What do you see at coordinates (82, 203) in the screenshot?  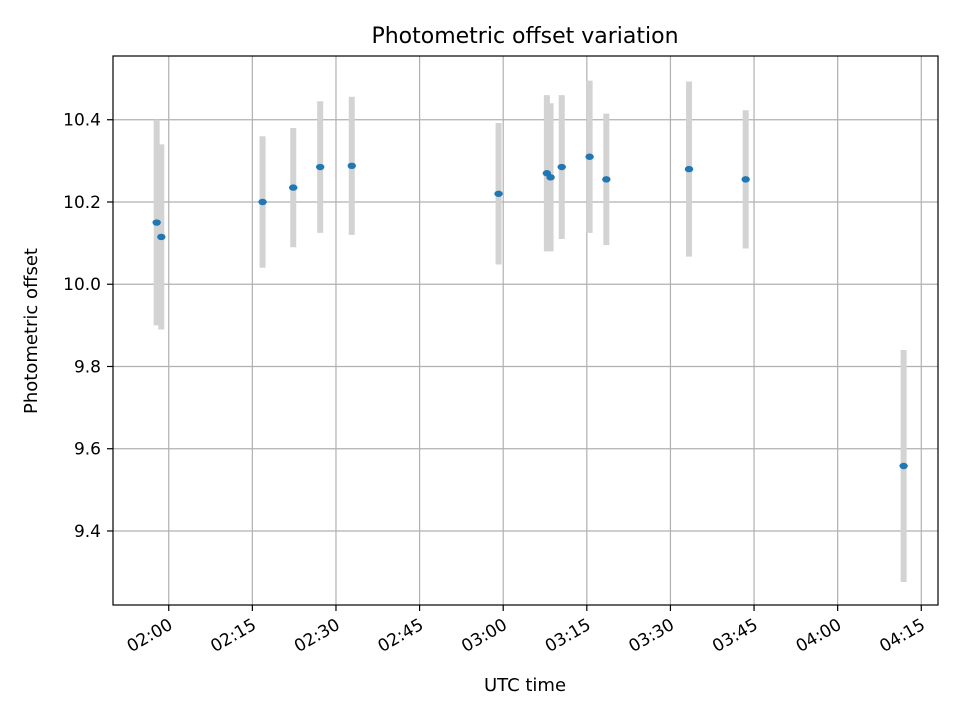 I see `y-tick-label: 10.2` at bounding box center [82, 203].